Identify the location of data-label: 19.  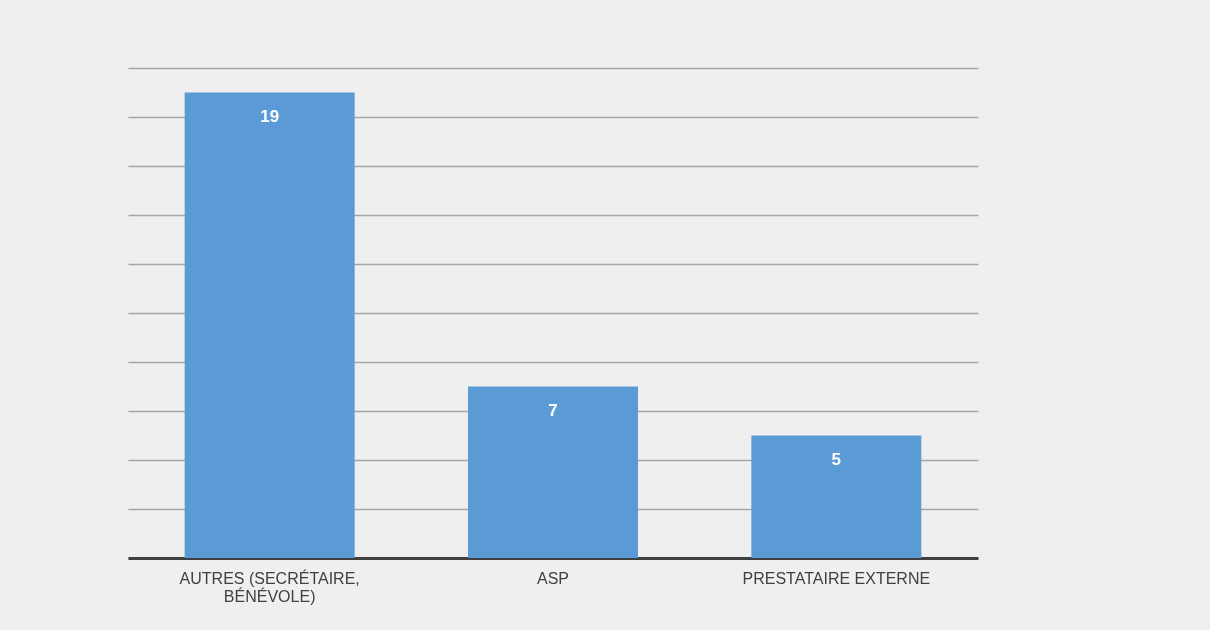
(270, 116).